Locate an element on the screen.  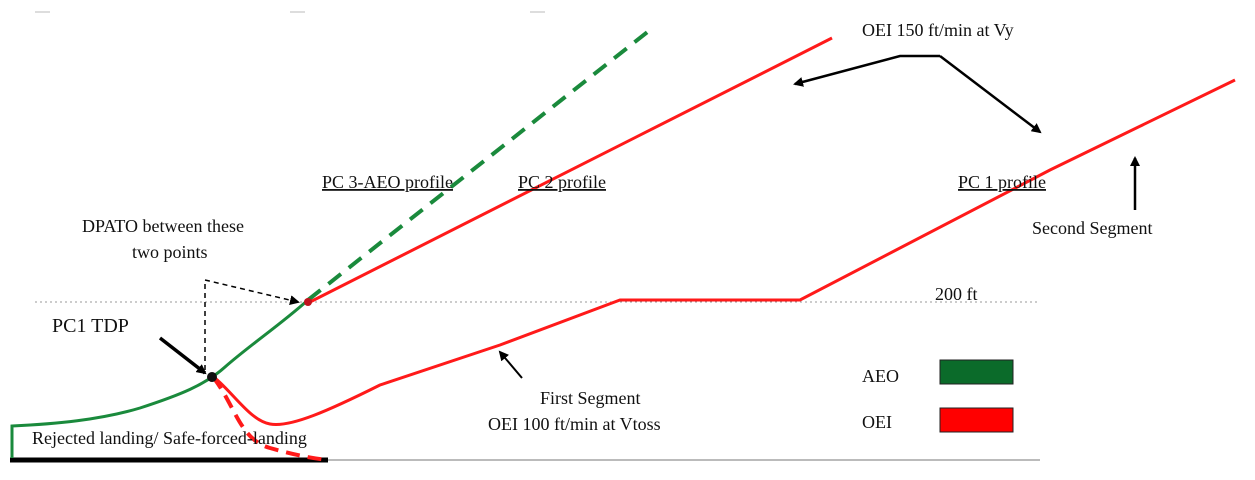
label-first-segment-line2: OEI 100 ft/min at Vtoss is located at coordinates (574, 424).